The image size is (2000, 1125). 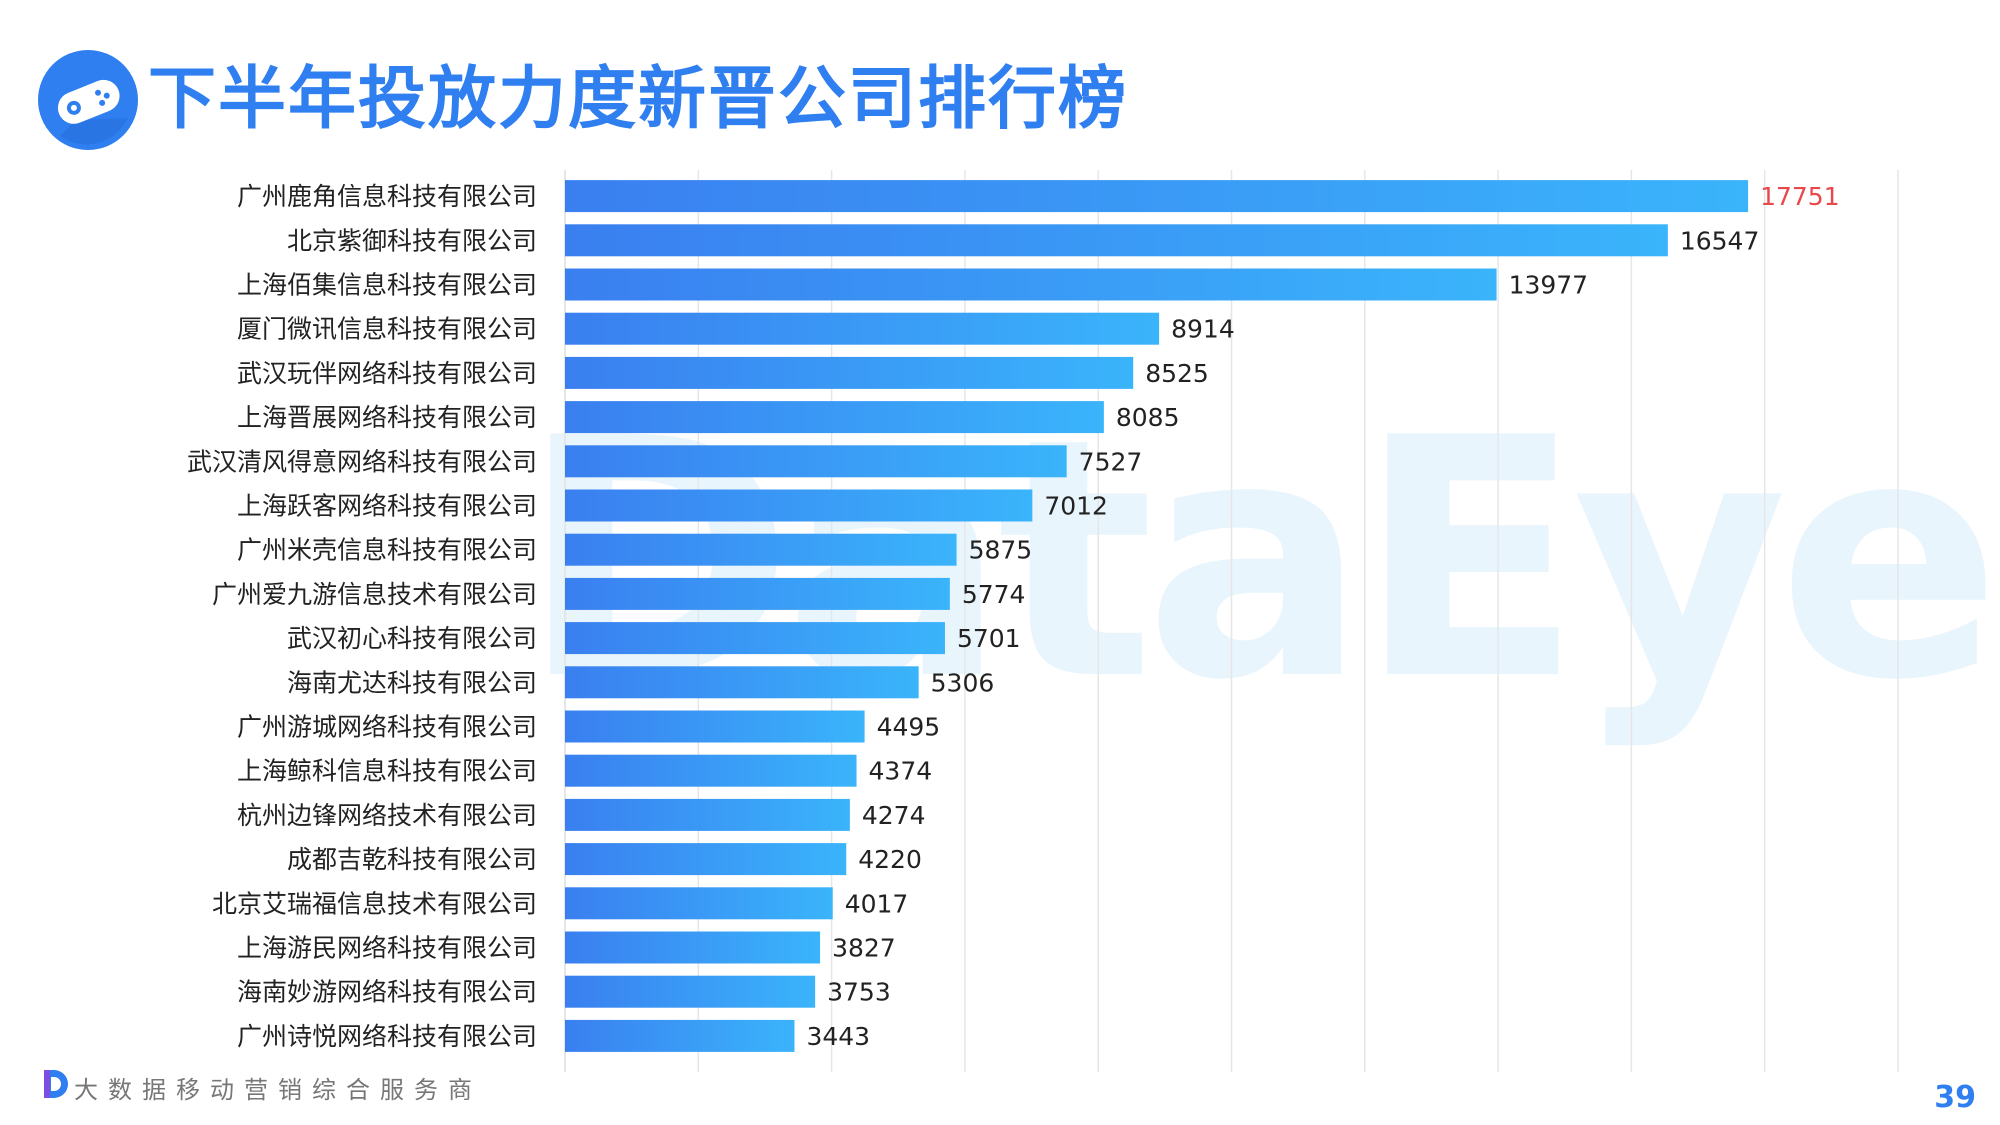 I want to click on category-label: 海南尤达科技有限公司, so click(x=412, y=682).